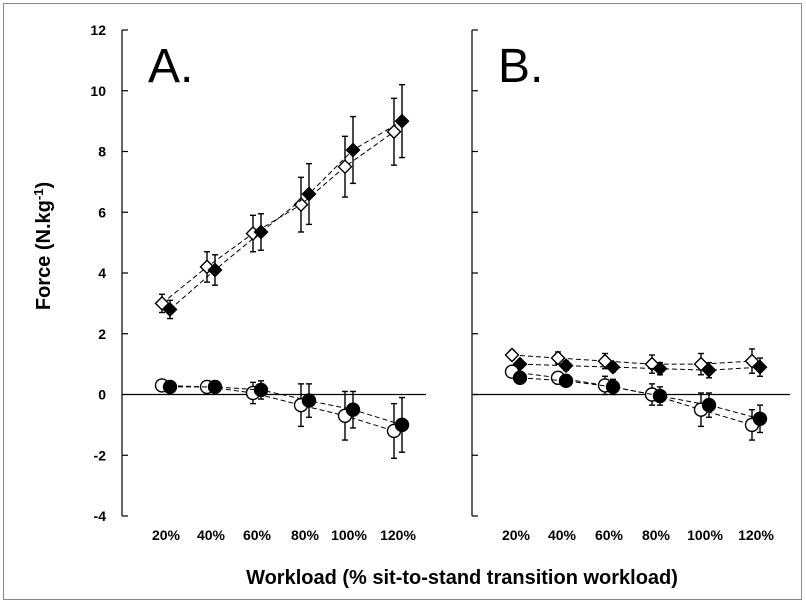 This screenshot has width=806, height=604. Describe the element at coordinates (98, 30) in the screenshot. I see `y-tick-label: 12` at that location.